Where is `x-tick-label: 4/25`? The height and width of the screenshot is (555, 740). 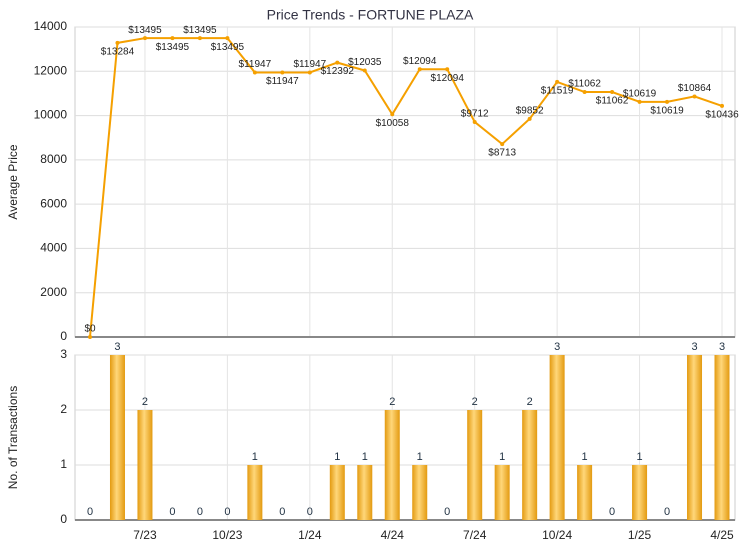
x-tick-label: 4/25 is located at coordinates (722, 535).